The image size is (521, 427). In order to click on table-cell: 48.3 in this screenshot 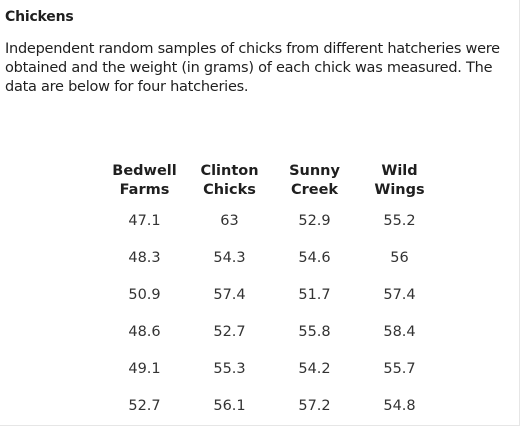, I will do `click(144, 257)`.